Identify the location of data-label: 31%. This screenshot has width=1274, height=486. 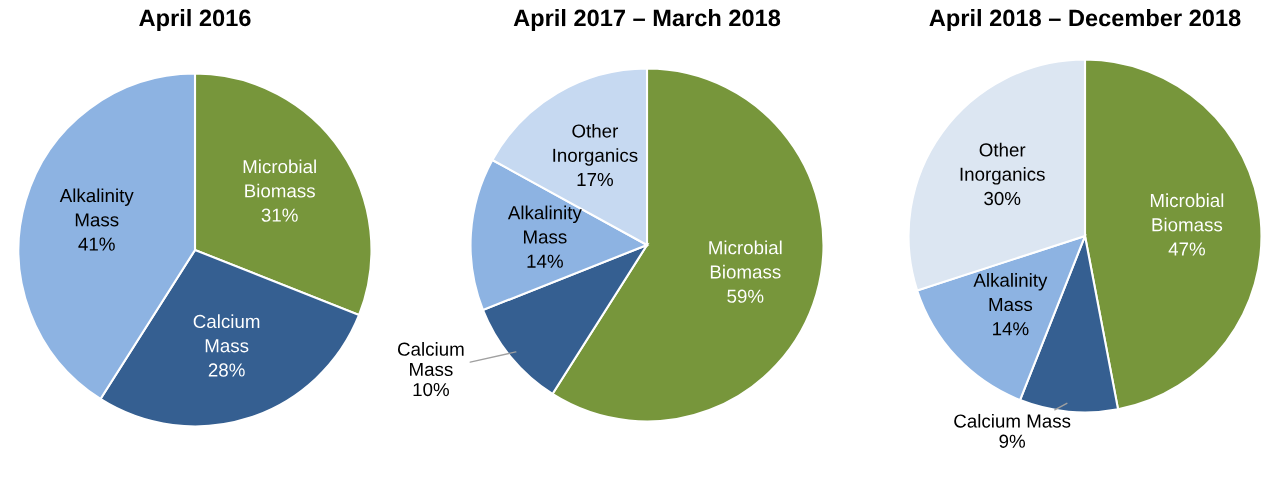
(279, 215).